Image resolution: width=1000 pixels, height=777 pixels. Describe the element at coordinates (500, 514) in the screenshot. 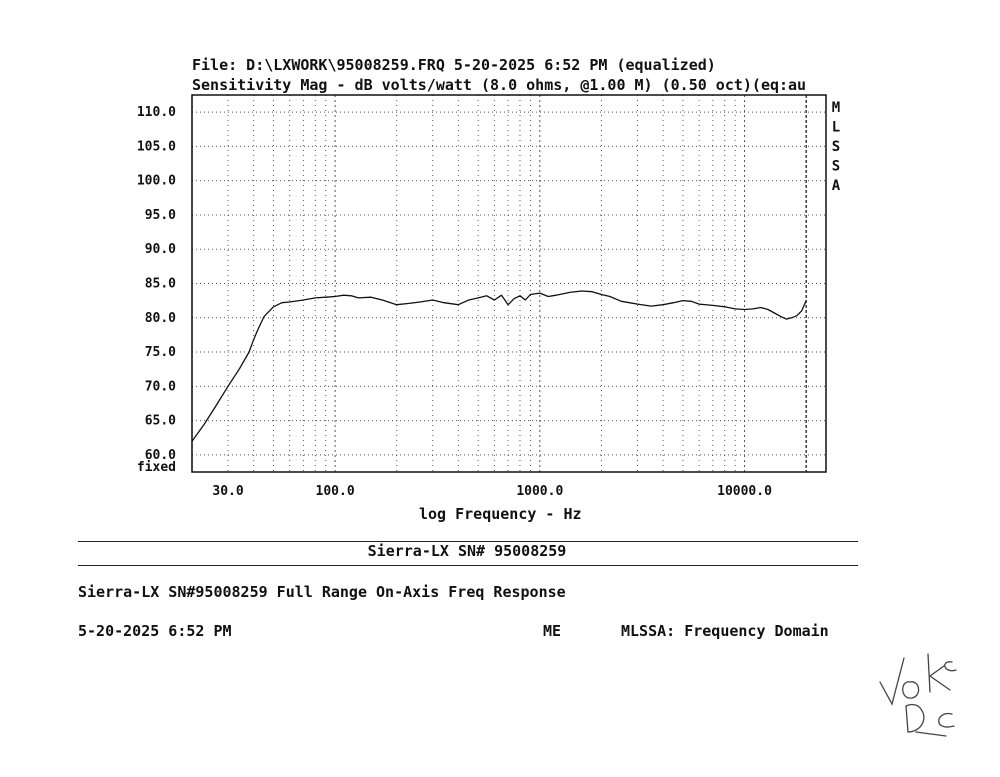

I see `x-axis-title: log Frequency - Hz` at that location.